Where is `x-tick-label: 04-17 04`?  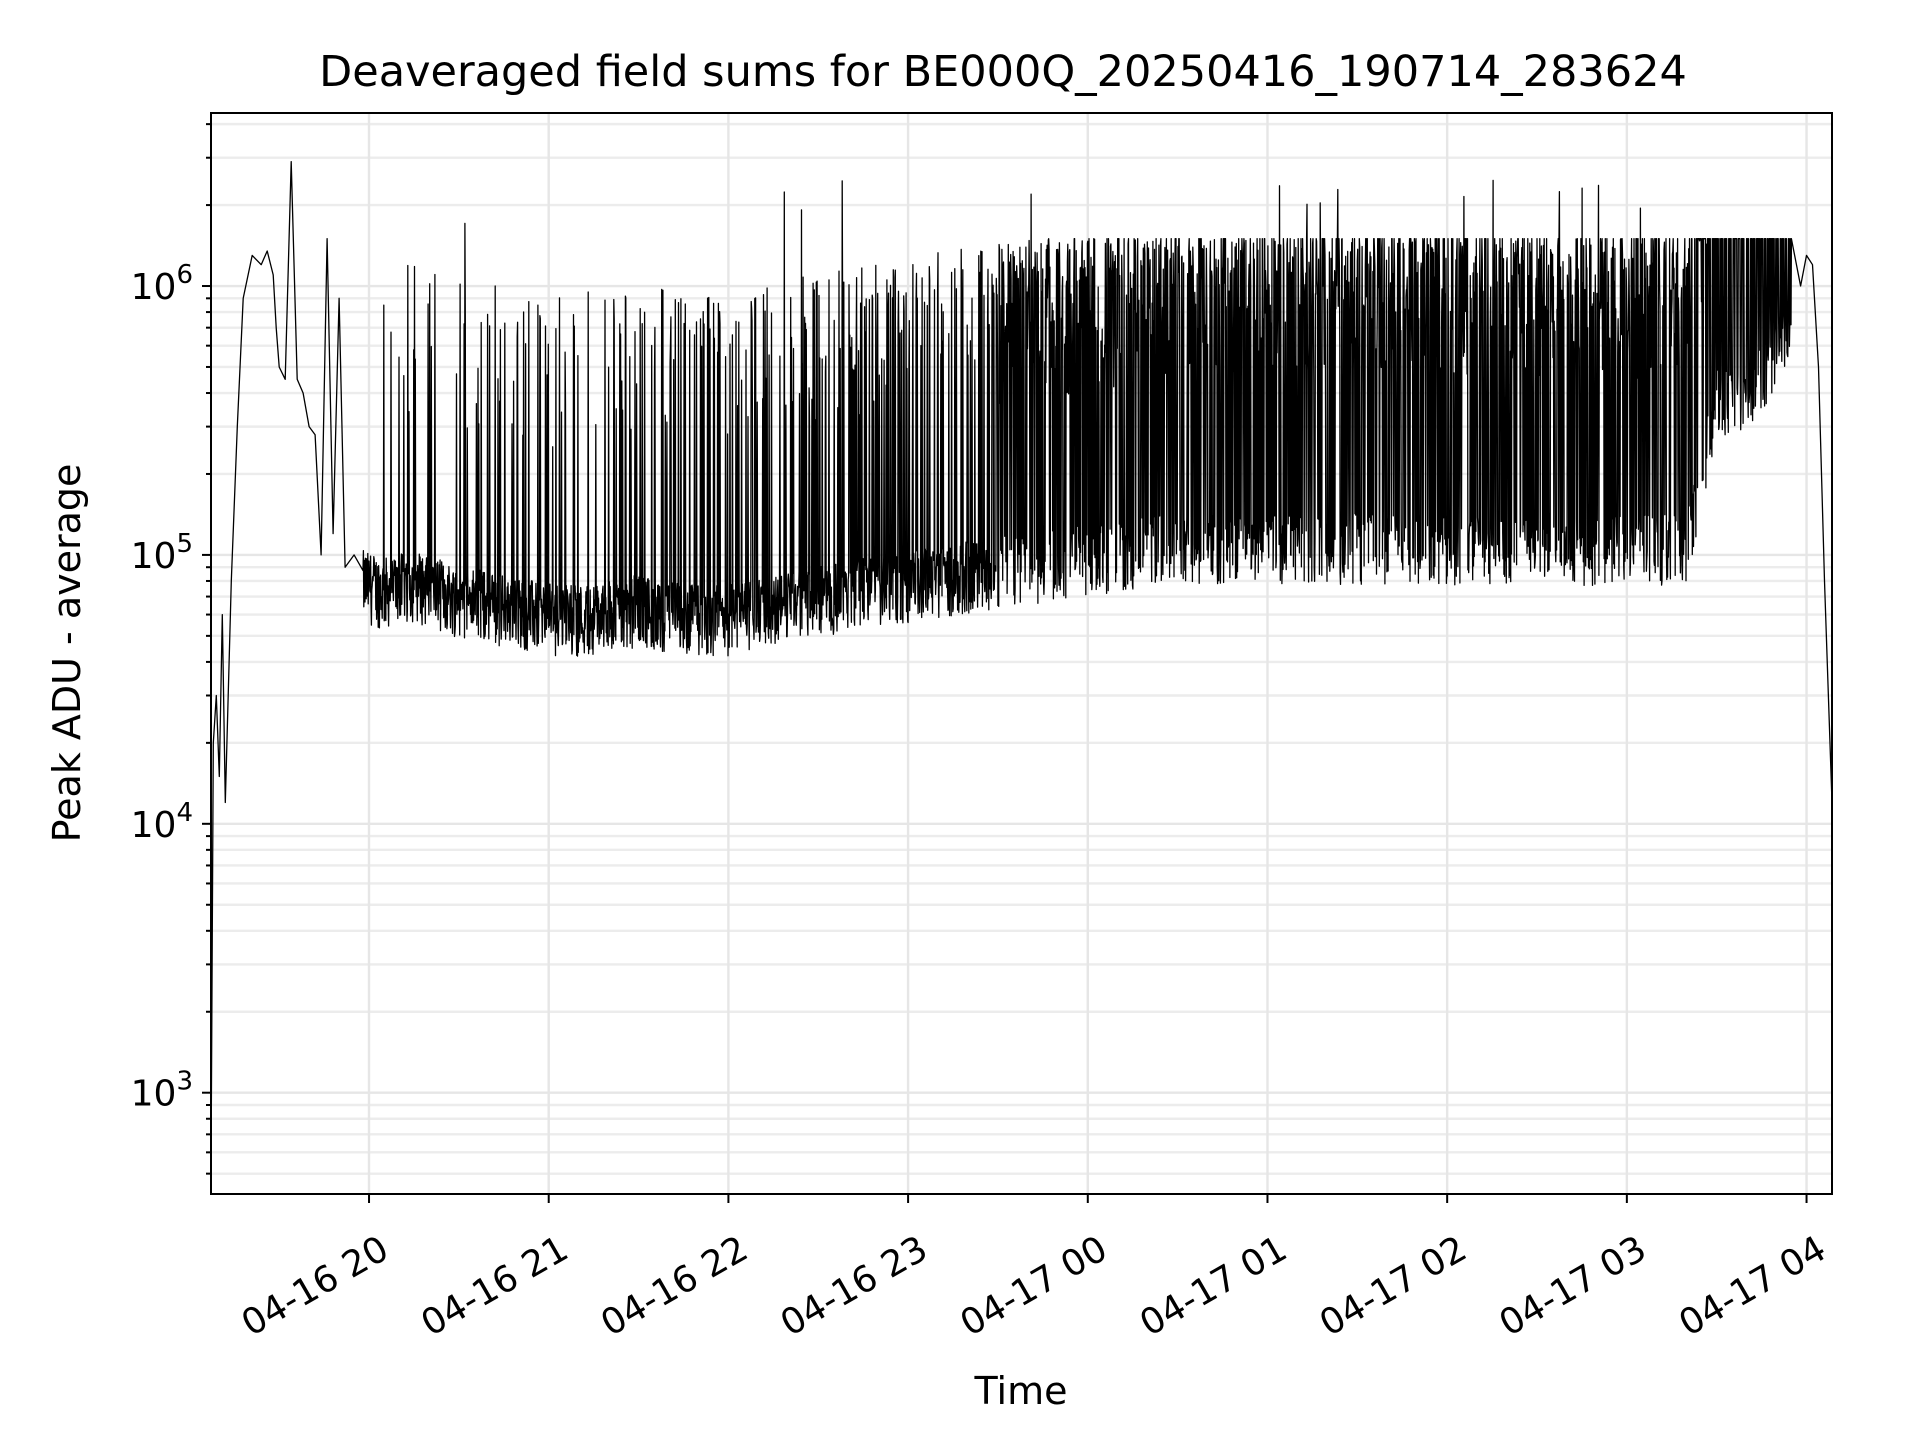 x-tick-label: 04-17 04 is located at coordinates (1752, 1286).